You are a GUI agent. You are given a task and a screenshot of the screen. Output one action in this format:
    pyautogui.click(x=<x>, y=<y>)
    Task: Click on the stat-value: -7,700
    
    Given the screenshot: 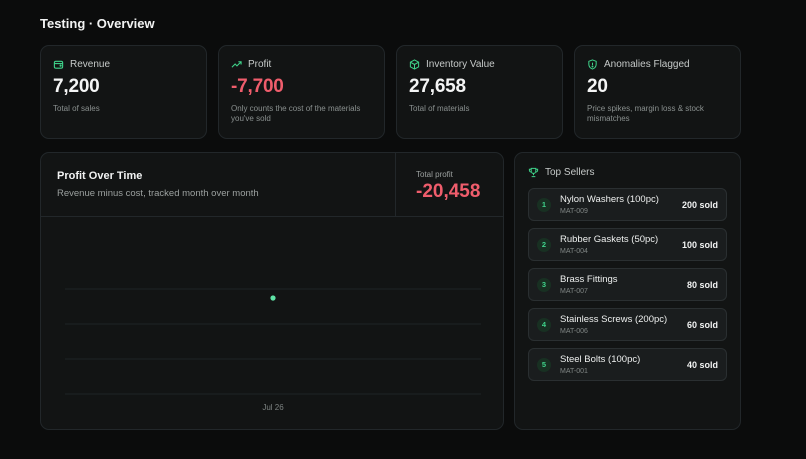 What is the action you would take?
    pyautogui.click(x=257, y=86)
    